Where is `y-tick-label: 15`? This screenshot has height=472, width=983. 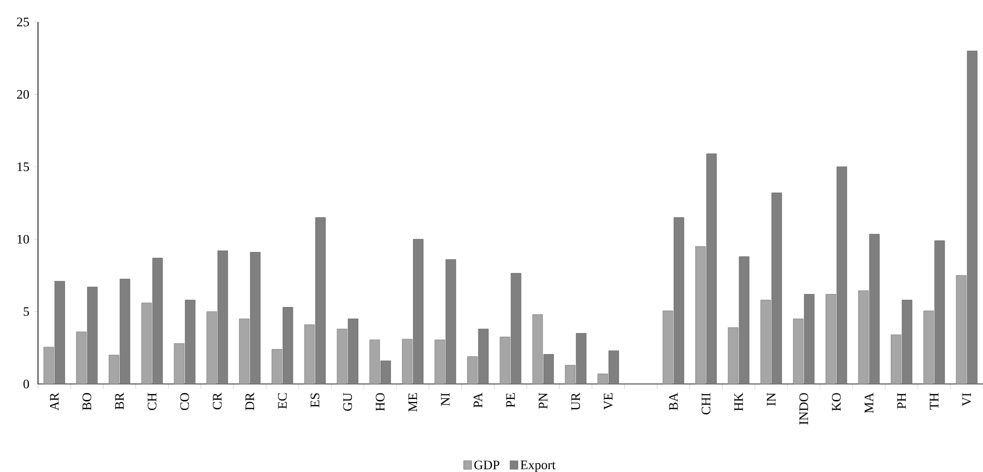
y-tick-label: 15 is located at coordinates (23, 167).